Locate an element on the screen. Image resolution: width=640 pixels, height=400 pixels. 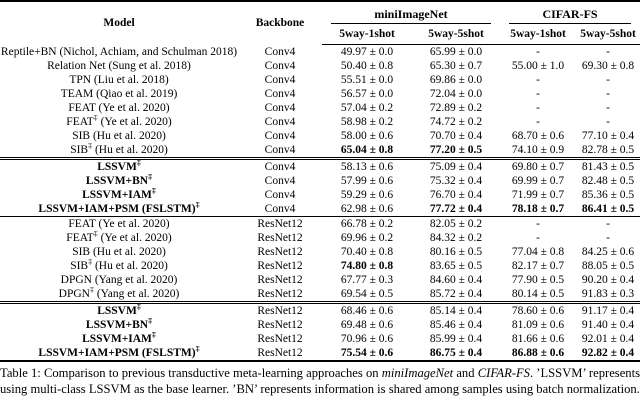
column-group-cifarfs: CIFAR-FS is located at coordinates (570, 12).